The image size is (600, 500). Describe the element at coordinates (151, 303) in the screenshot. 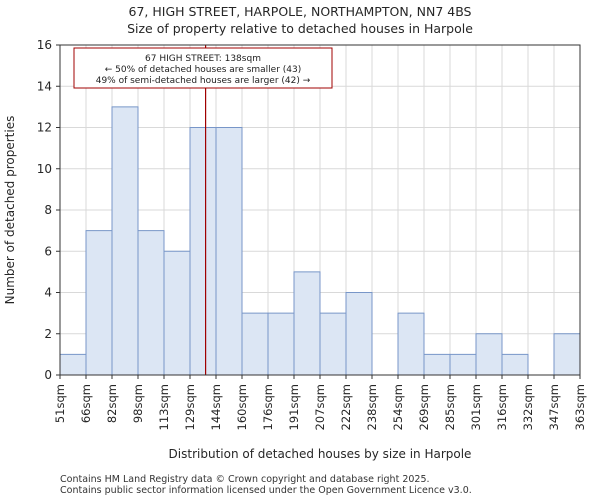

I see `bar-98sqm` at that location.